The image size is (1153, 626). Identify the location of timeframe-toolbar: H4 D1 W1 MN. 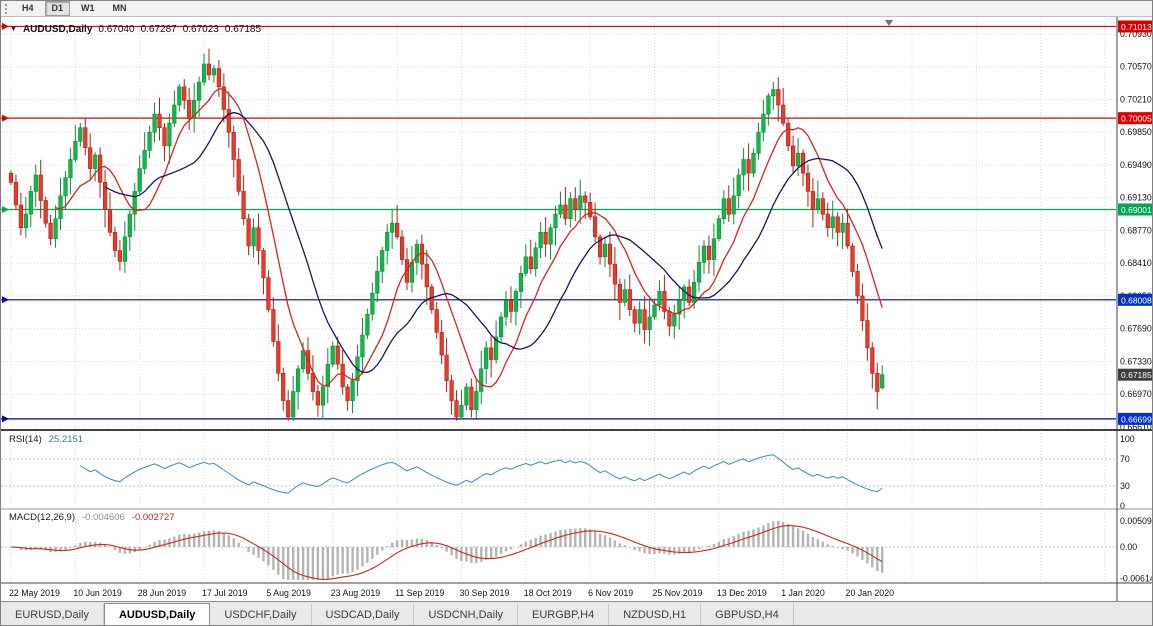
(576, 9).